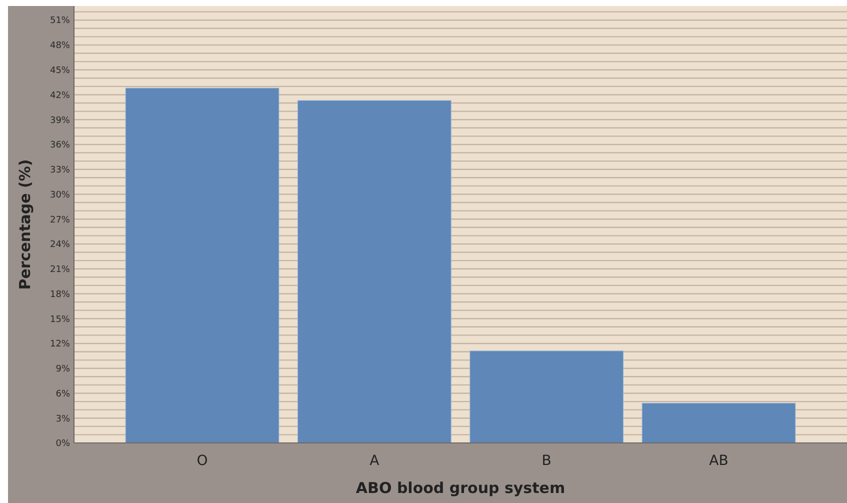  Describe the element at coordinates (60, 71) in the screenshot. I see `y-tick-label: 45%` at that location.